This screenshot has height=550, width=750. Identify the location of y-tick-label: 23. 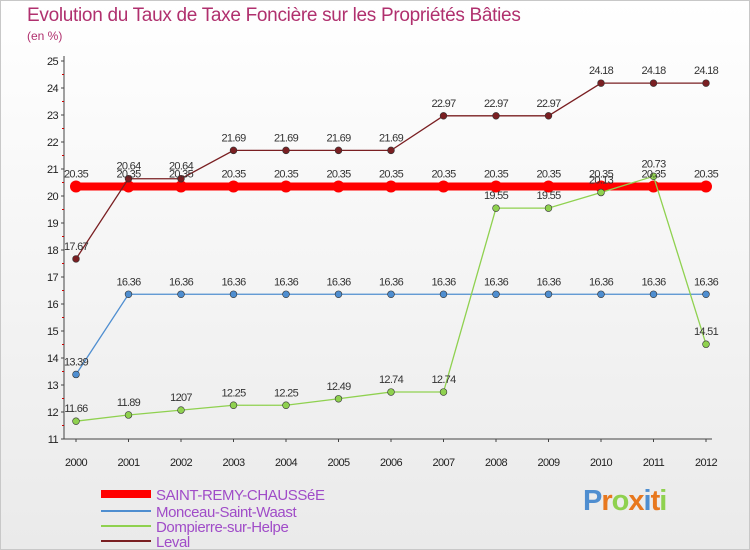
(53, 116).